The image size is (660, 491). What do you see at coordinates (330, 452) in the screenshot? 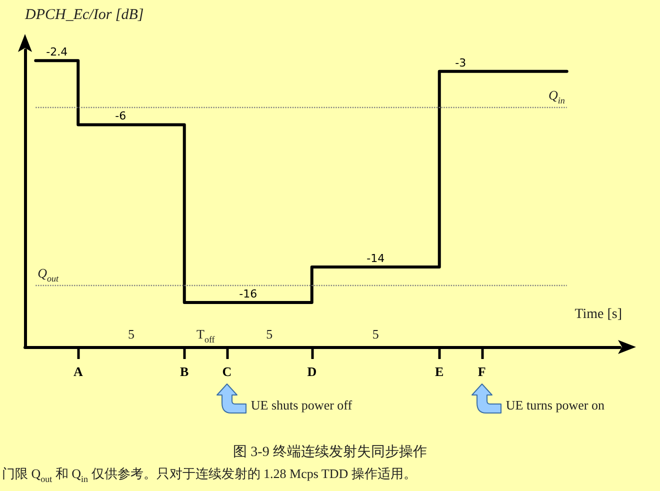
I see `text: 图 3-9 终端连续发射失同步操作` at bounding box center [330, 452].